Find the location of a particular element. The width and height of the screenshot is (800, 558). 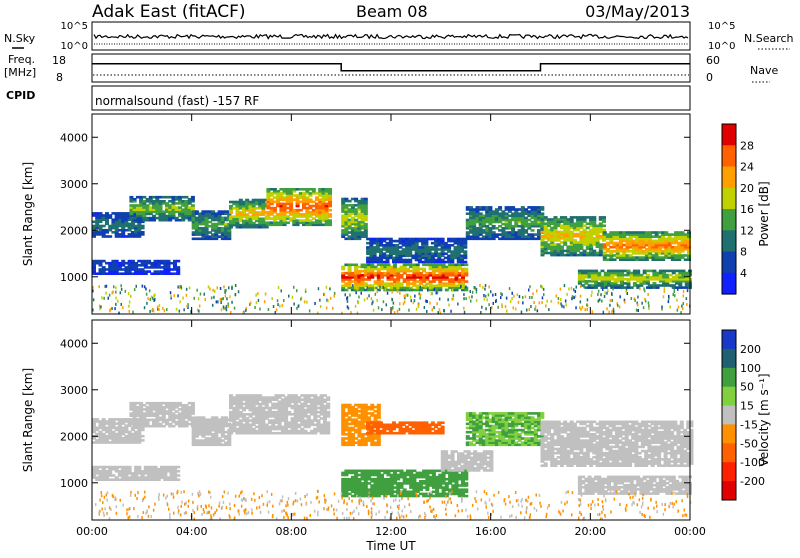

nave-tick-60: 60 is located at coordinates (713, 60).